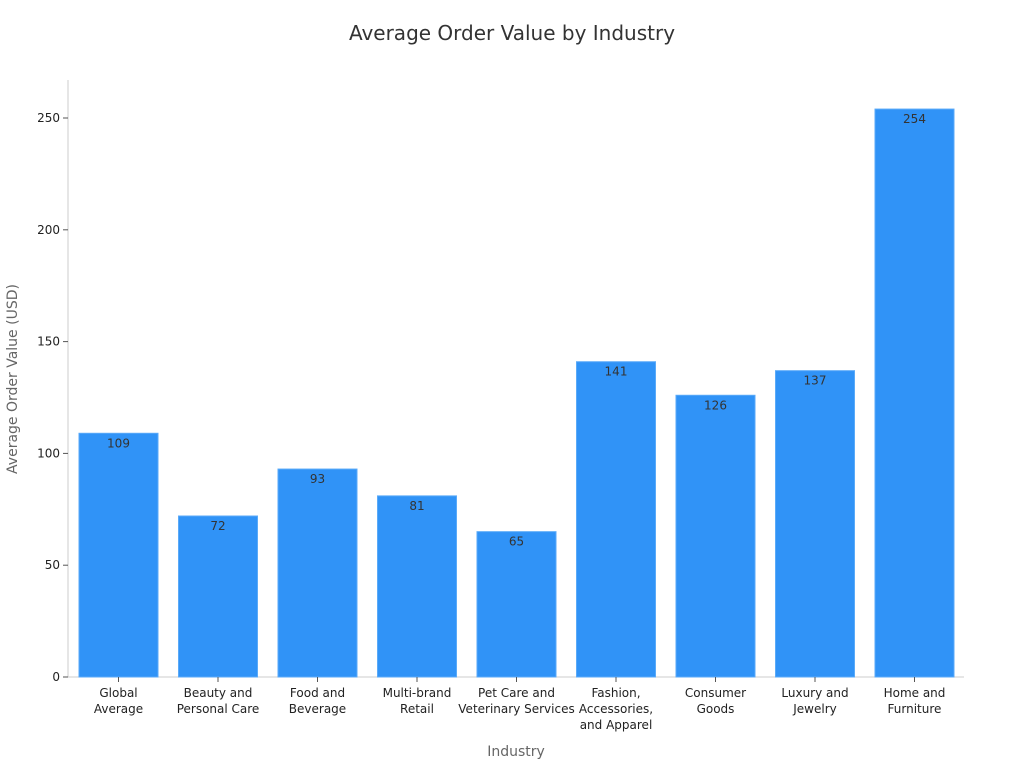 The image size is (1024, 768). What do you see at coordinates (317, 479) in the screenshot?
I see `bar-value-label: 93` at bounding box center [317, 479].